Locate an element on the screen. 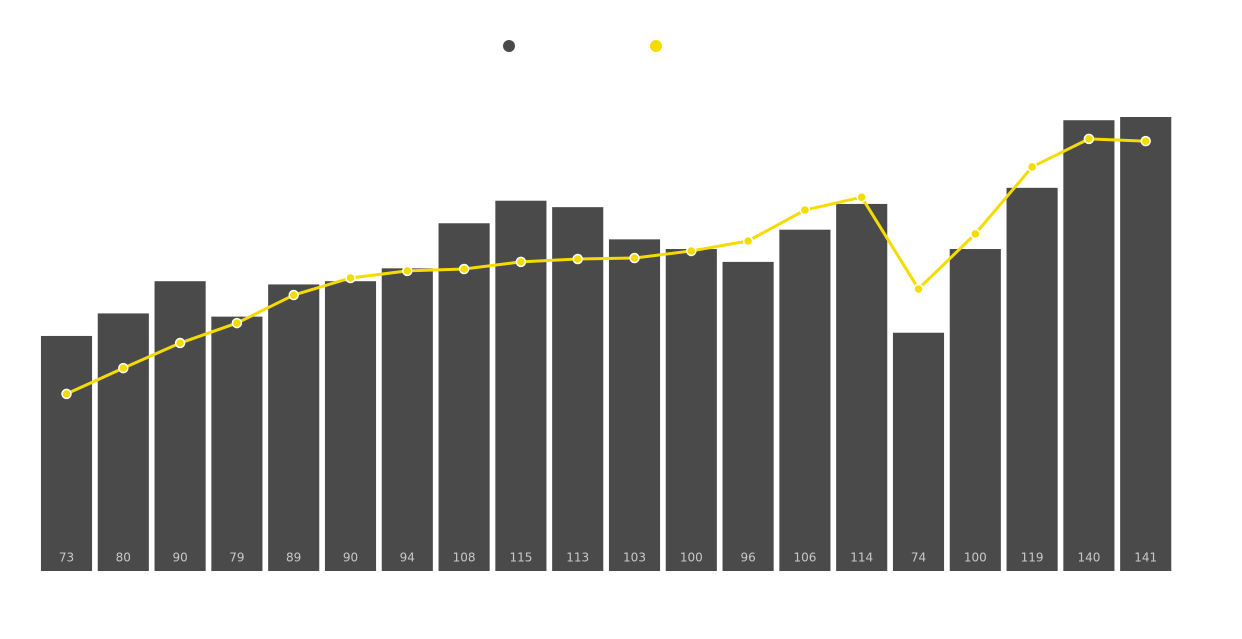 The image size is (1242, 639). bar-value-label: 73 is located at coordinates (66, 558).